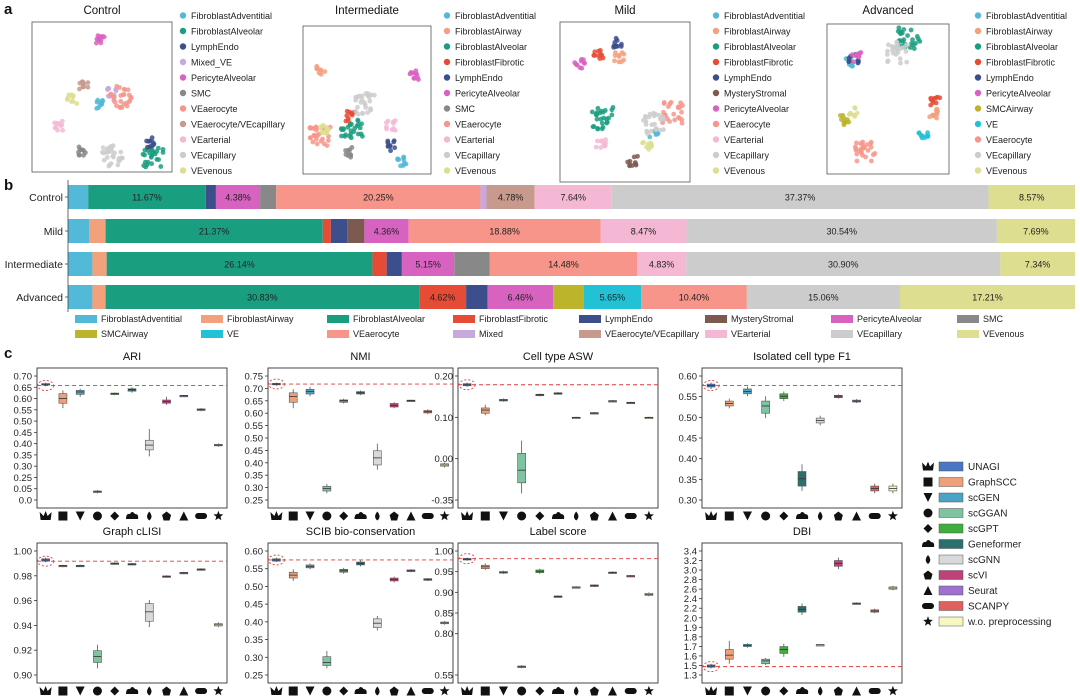 This screenshot has height=700, width=1080. I want to click on boxplot-ytick-label: 0.70, so click(23, 377).